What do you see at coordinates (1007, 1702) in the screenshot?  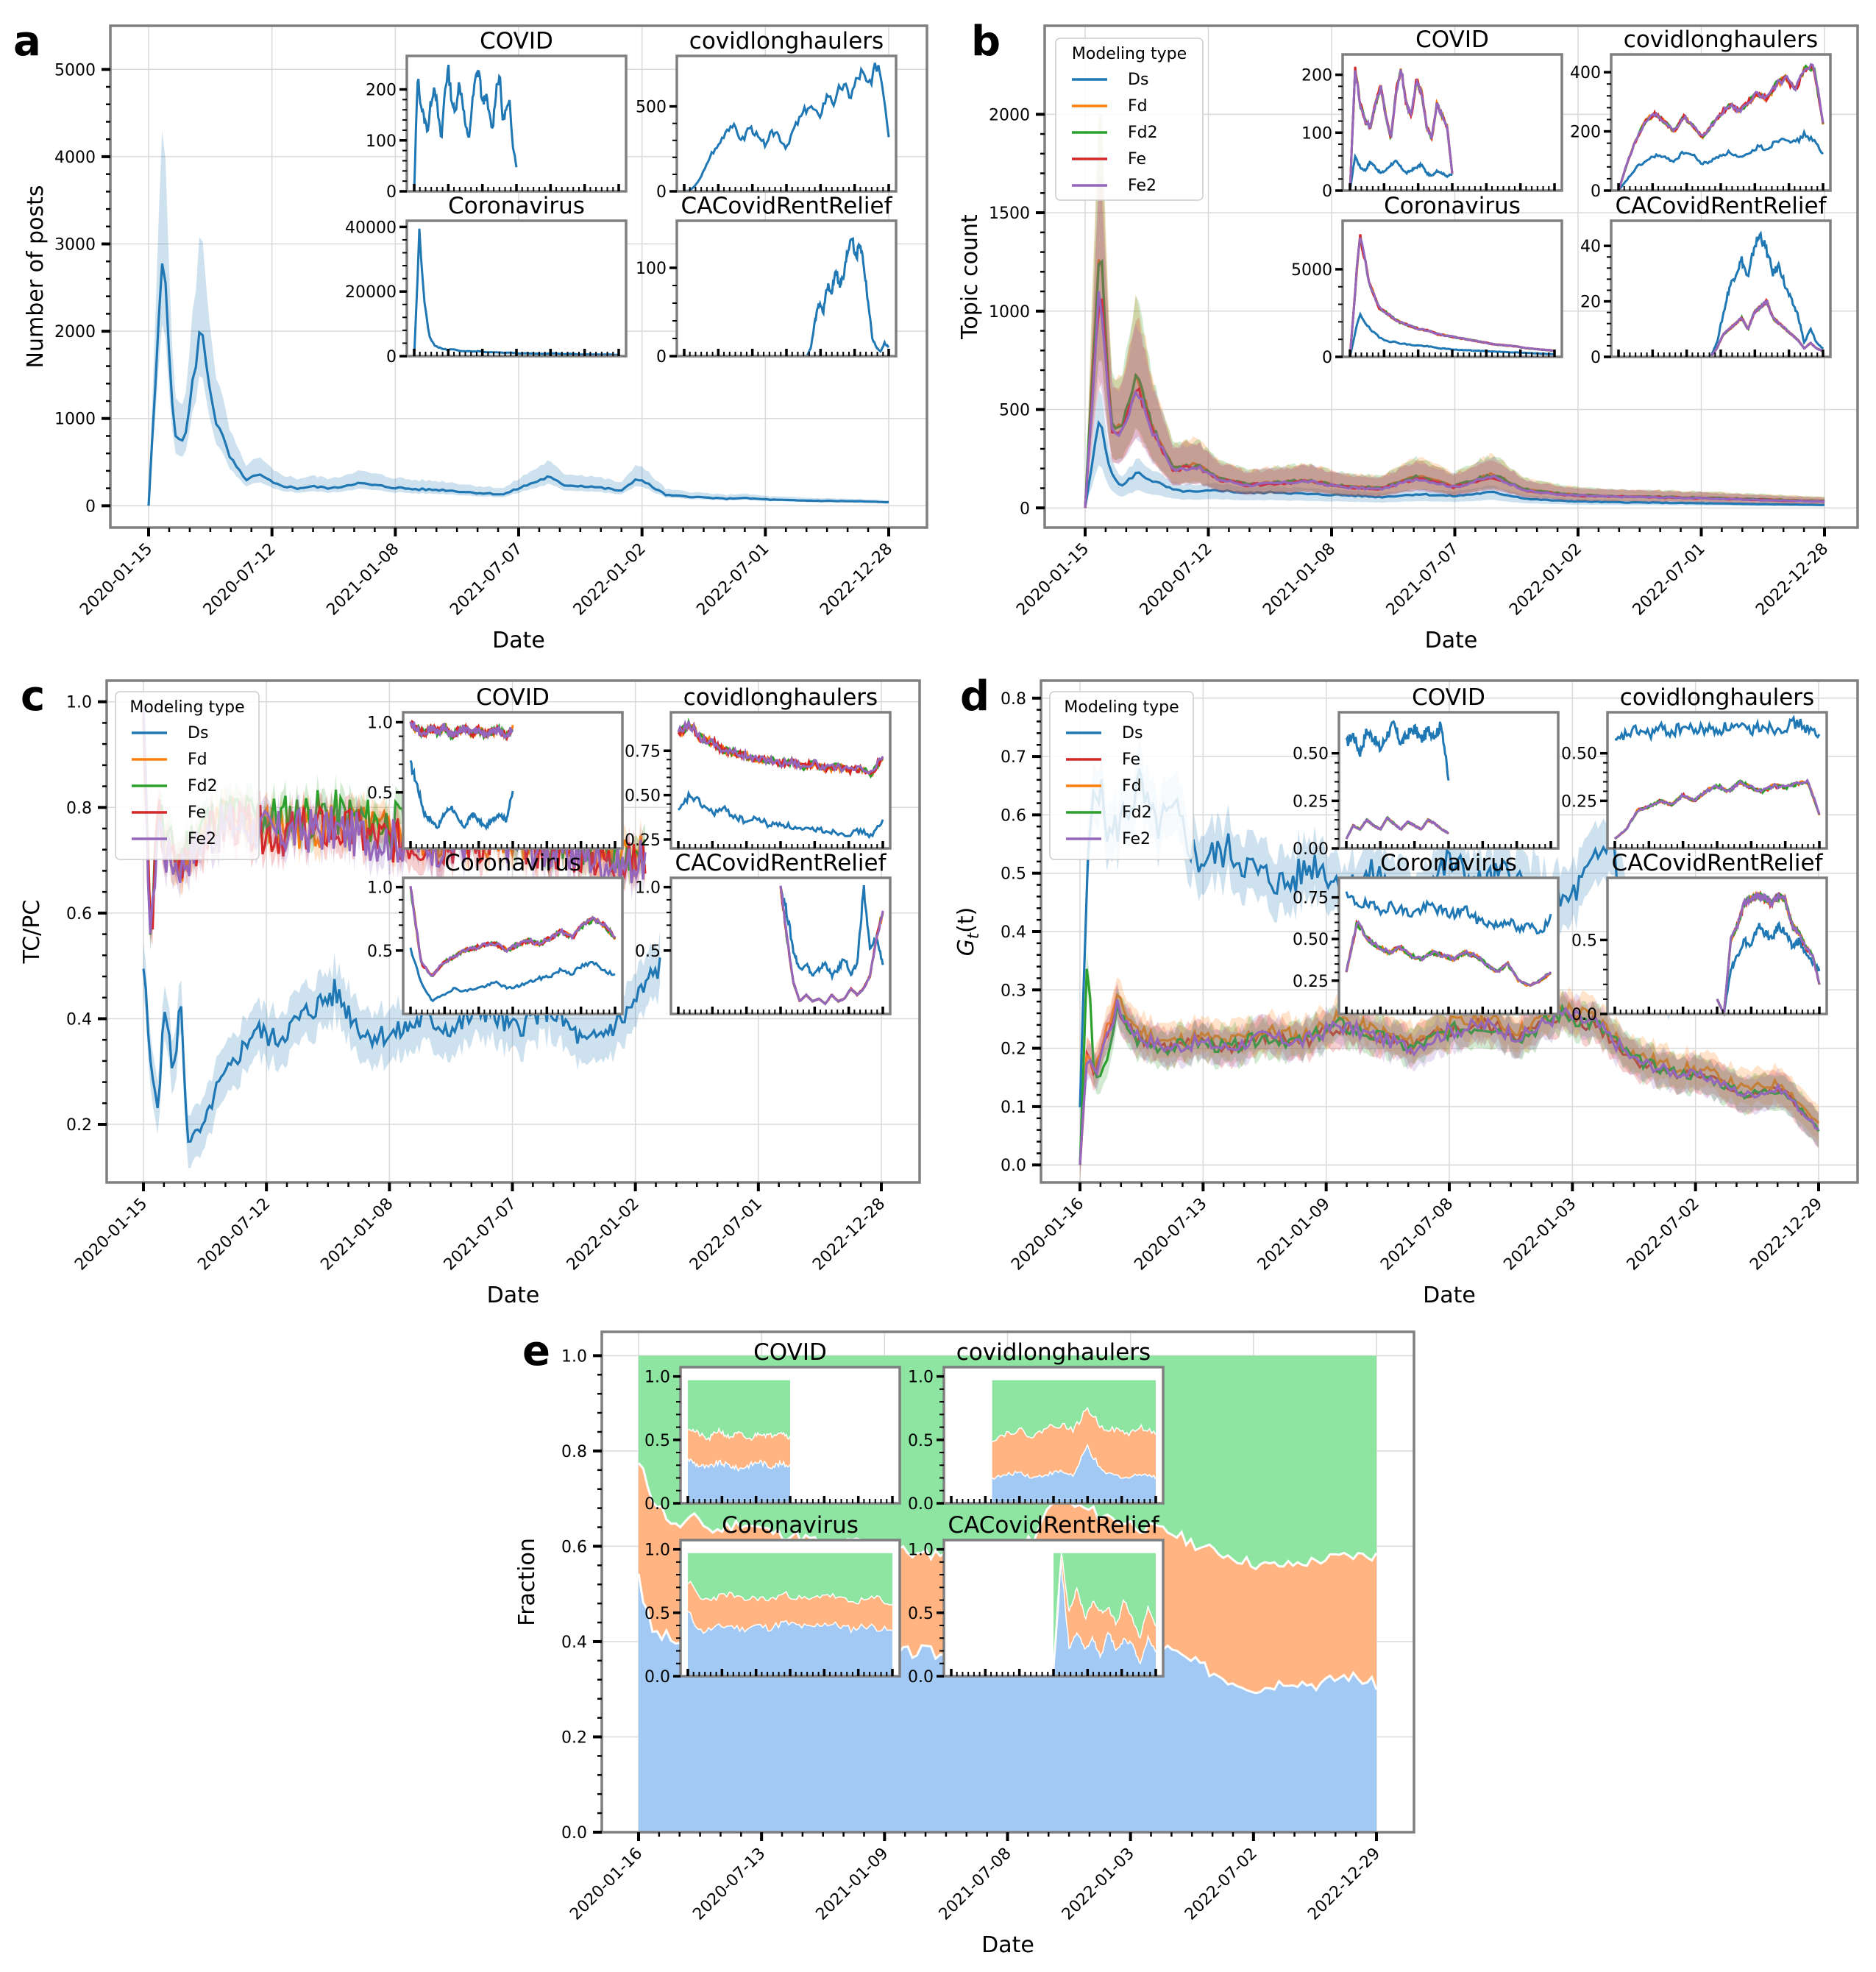 I see `area-blue` at bounding box center [1007, 1702].